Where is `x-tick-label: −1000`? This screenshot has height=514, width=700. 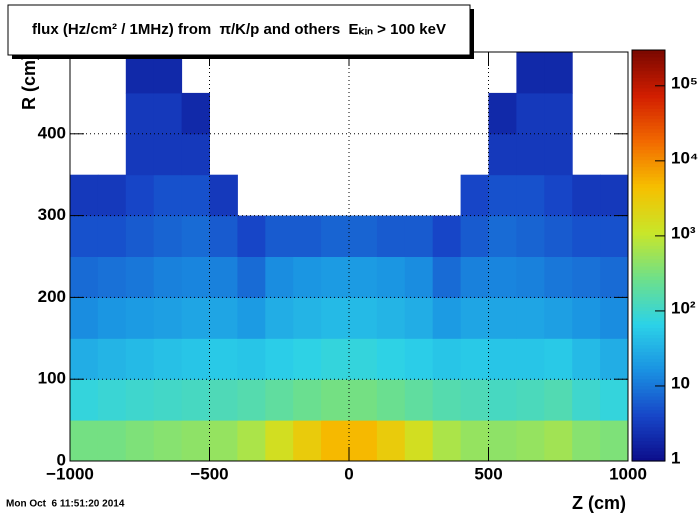
x-tick-label: −1000 is located at coordinates (70, 473).